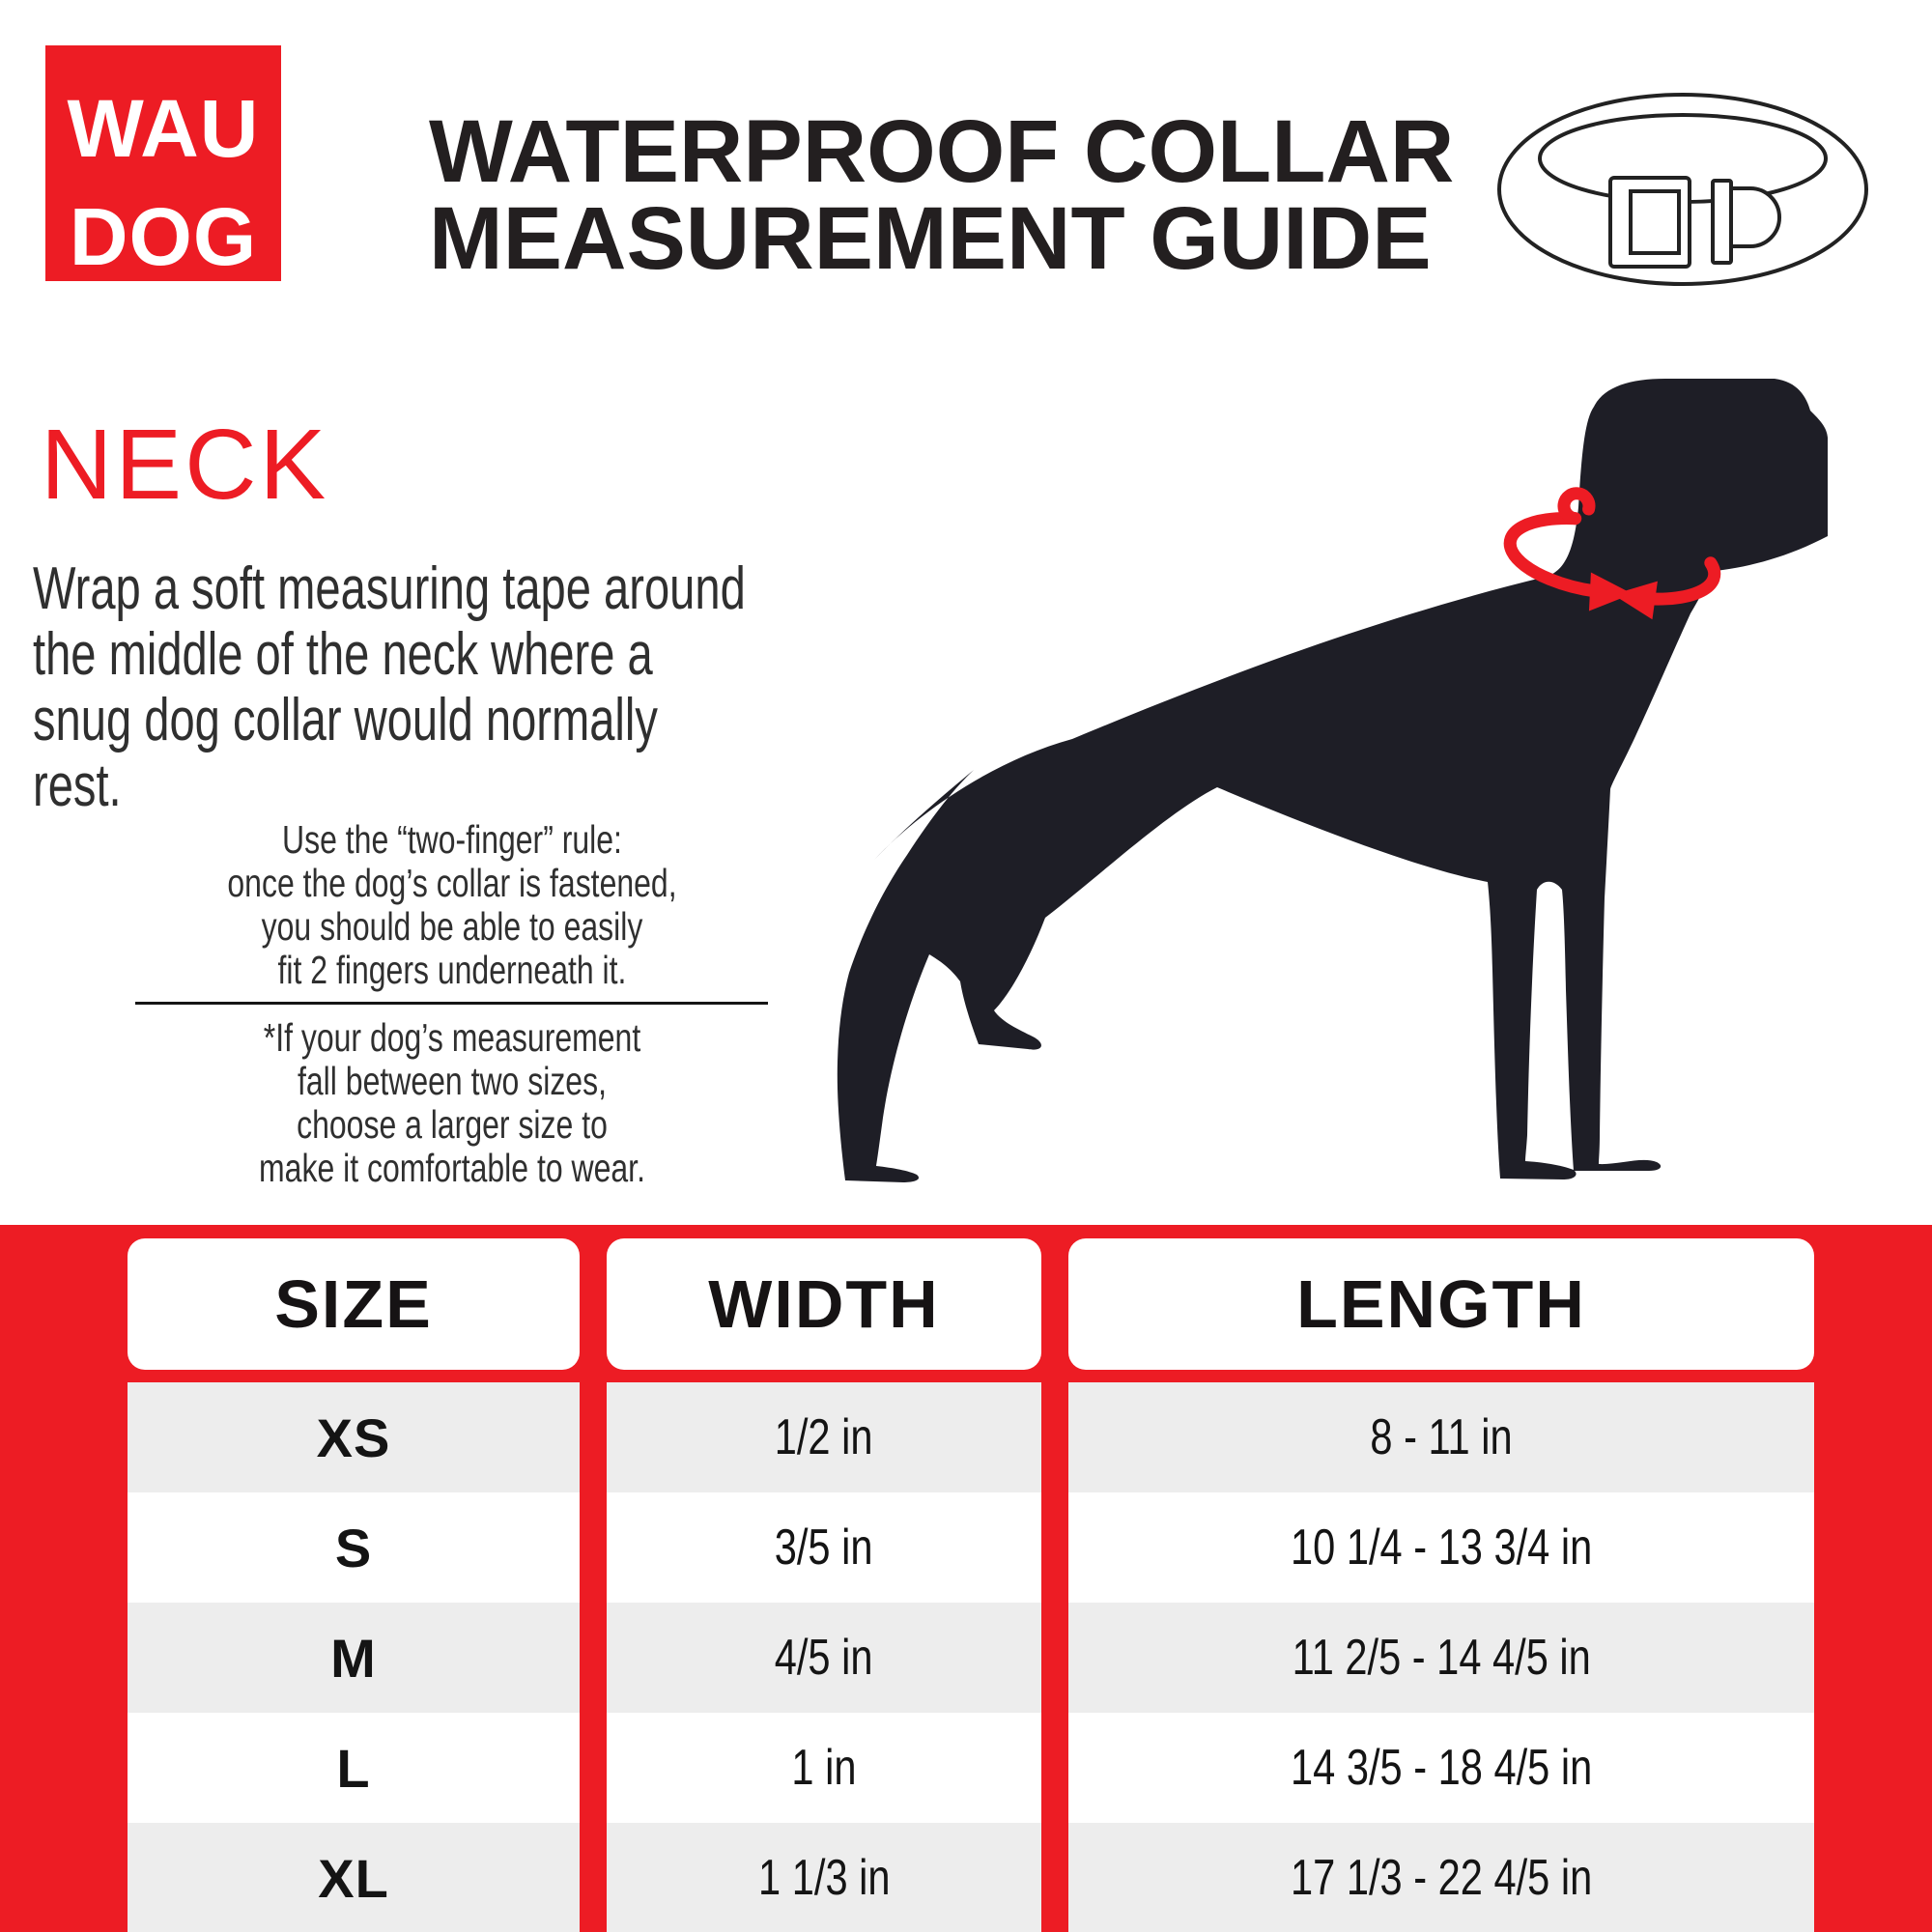 The image size is (1932, 1932). I want to click on paragraph-line: the middle of the neck where a, so click(343, 654).